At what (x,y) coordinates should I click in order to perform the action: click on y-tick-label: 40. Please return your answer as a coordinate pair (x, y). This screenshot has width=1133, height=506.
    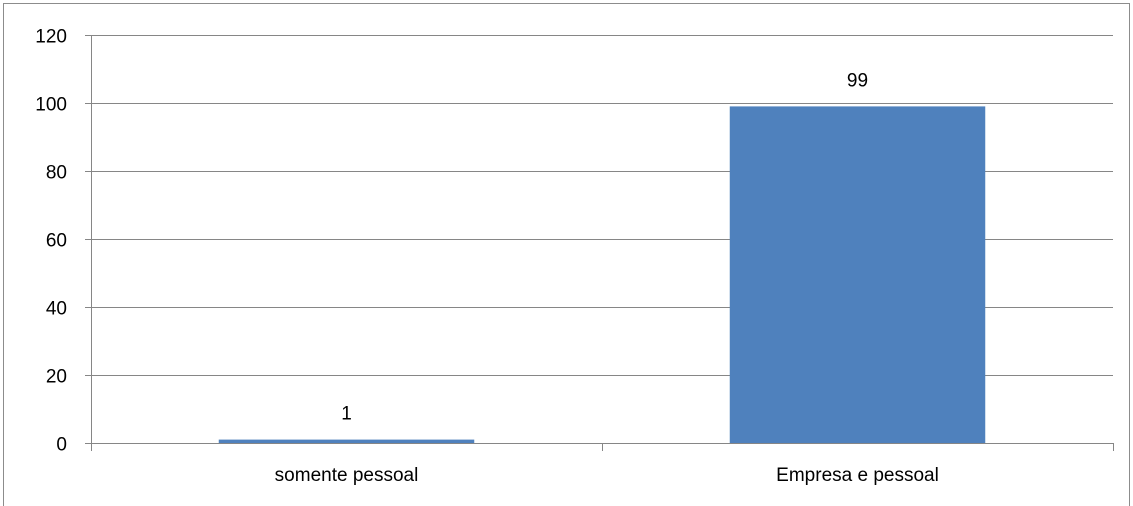
    Looking at the image, I should click on (56, 309).